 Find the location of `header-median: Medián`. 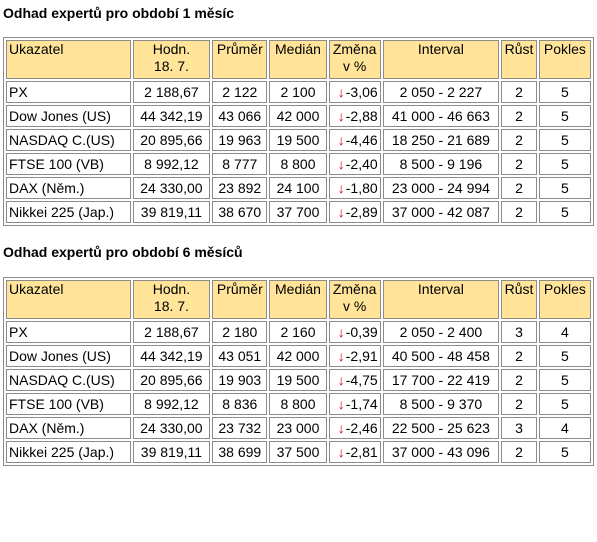

header-median: Medián is located at coordinates (298, 59).